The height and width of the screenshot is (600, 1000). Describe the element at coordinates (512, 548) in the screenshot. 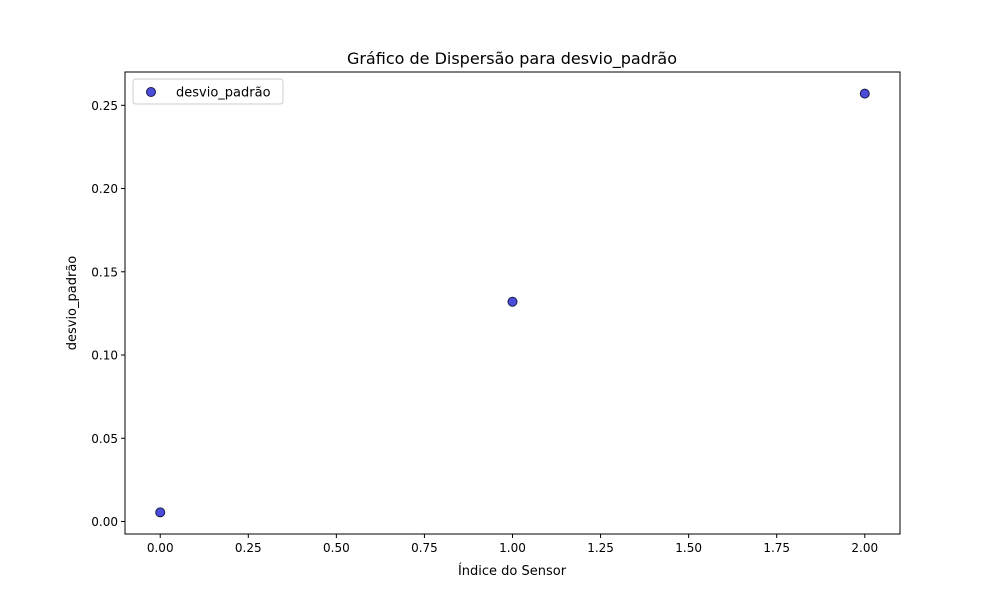

I see `x-tick-label: 1.00` at that location.